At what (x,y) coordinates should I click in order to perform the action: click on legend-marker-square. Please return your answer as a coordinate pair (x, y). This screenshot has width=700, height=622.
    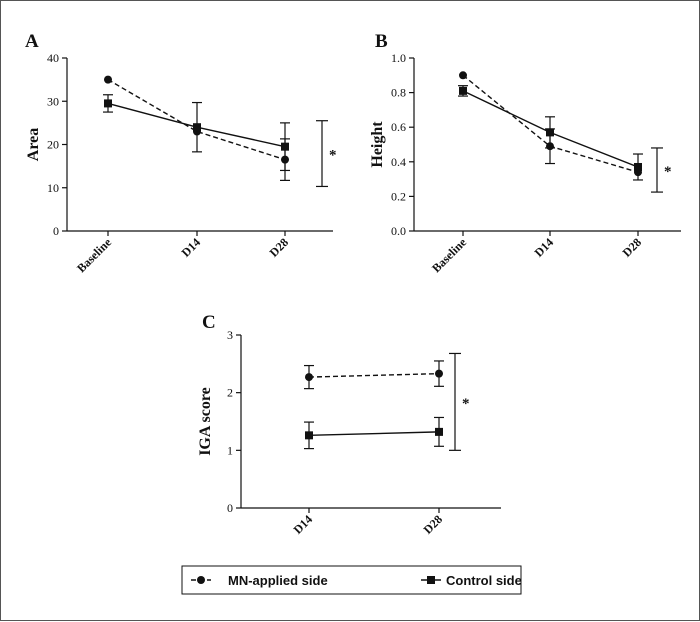
    Looking at the image, I should click on (431, 580).